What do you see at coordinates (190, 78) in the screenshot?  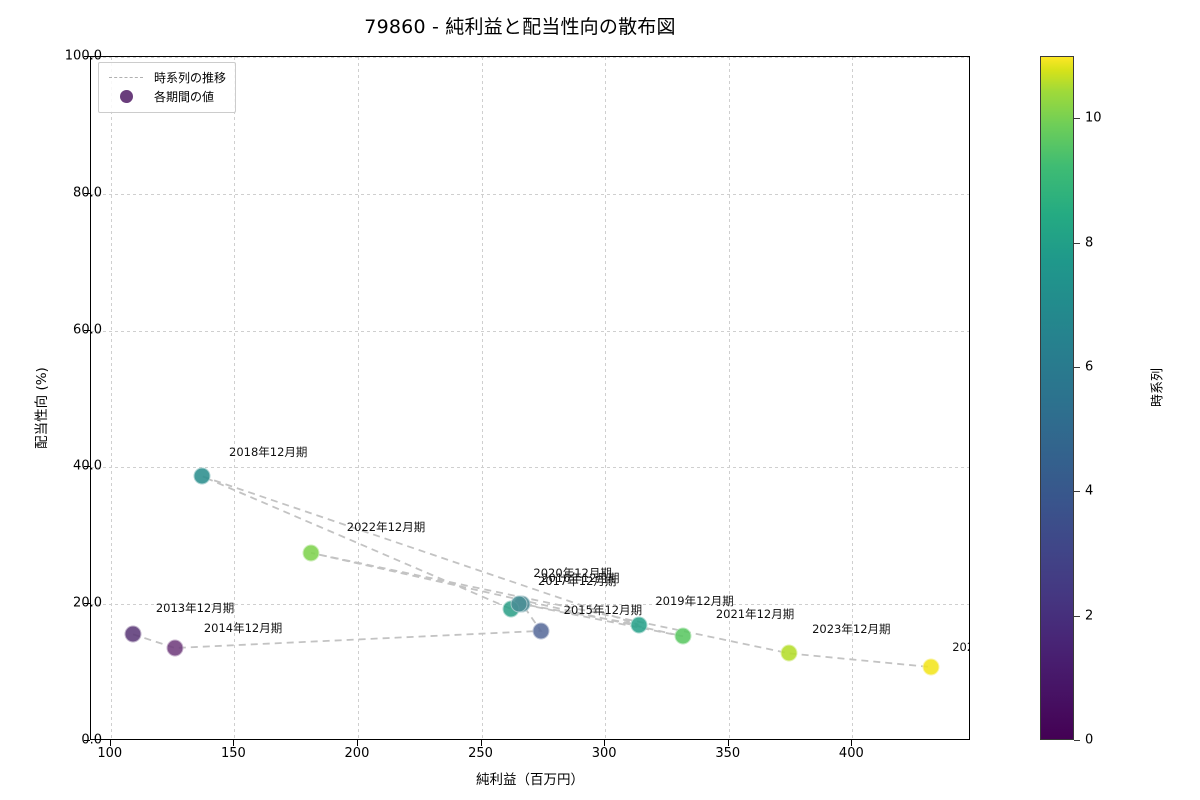 I see `legend-label-trend: 時系列の推移` at bounding box center [190, 78].